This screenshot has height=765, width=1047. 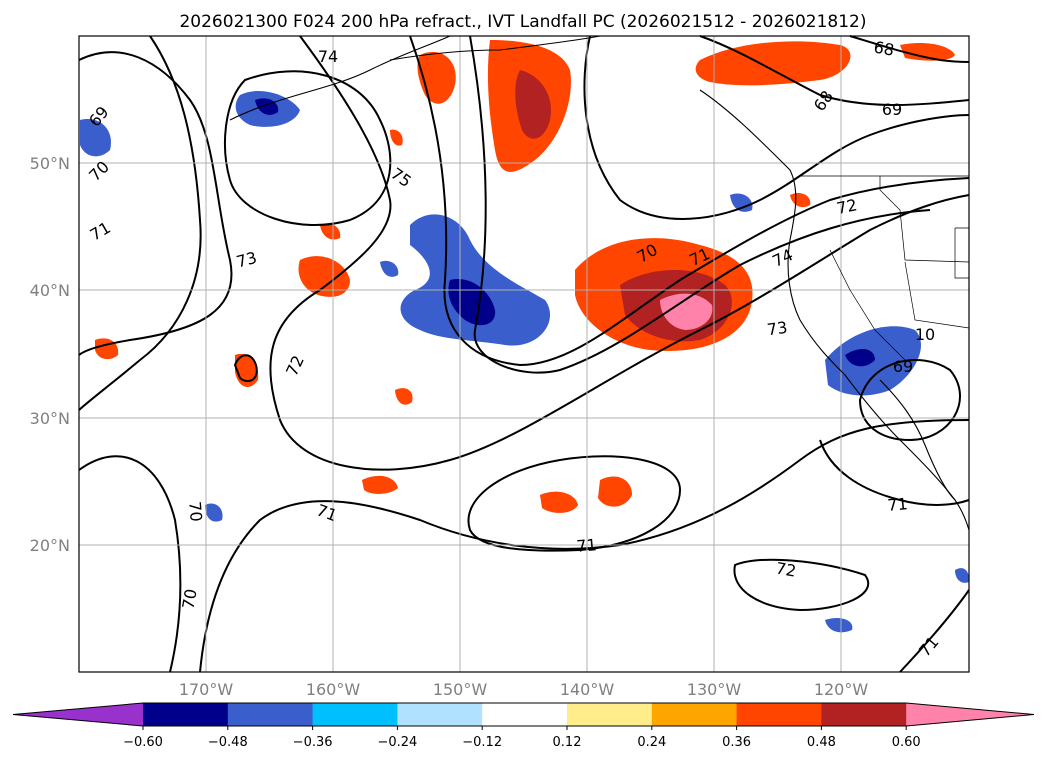 What do you see at coordinates (482, 742) in the screenshot?
I see `colorbar-tick-label: −0.12` at bounding box center [482, 742].